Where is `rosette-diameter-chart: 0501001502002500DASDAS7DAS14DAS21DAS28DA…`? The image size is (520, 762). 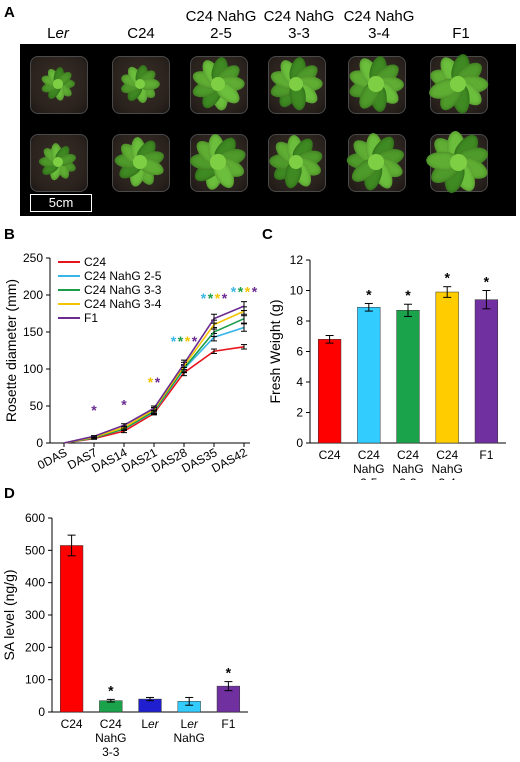 rosette-diameter-chart: 0501001502002500DASDAS7DAS14DAS21DAS28DA… is located at coordinates (130, 363).